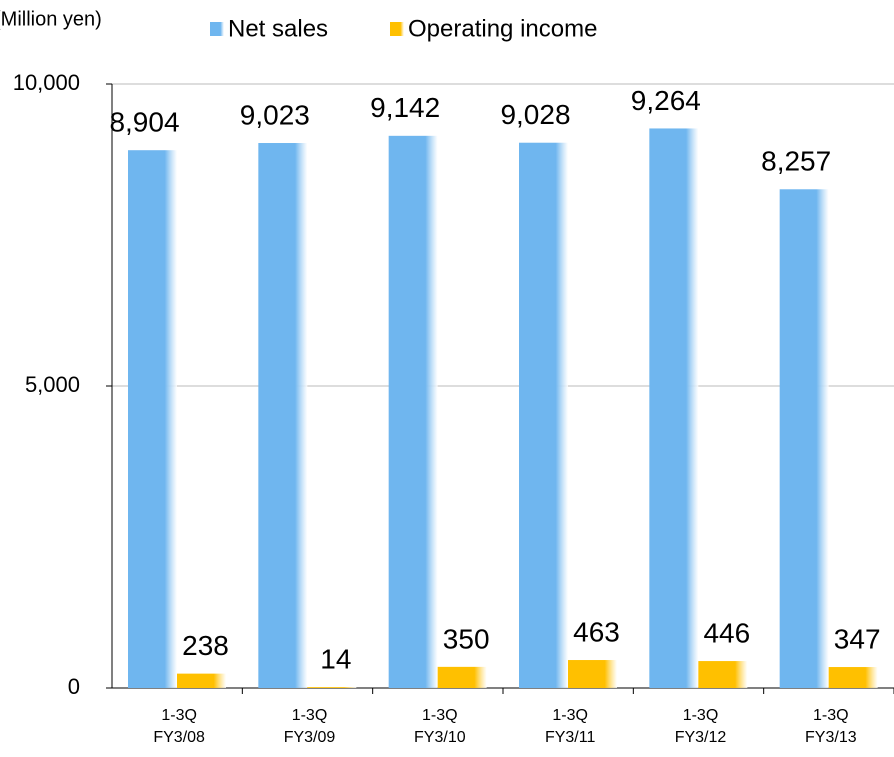  Describe the element at coordinates (440, 737) in the screenshot. I see `x-tick-label: FY3/10` at that location.